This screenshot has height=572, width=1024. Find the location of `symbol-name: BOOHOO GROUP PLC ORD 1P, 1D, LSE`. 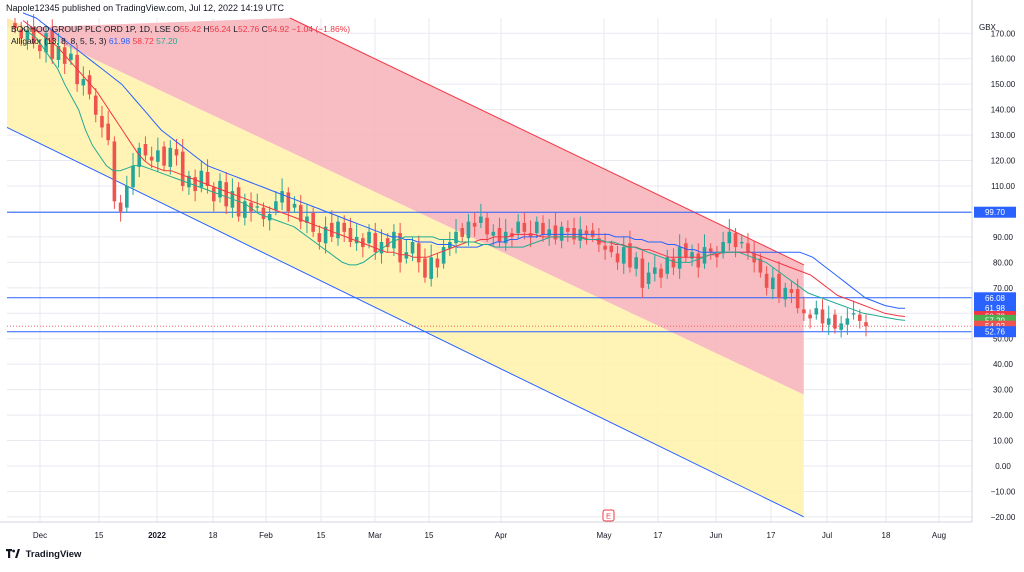

symbol-name: BOOHOO GROUP PLC ORD 1P, 1D, LSE is located at coordinates (91, 29).